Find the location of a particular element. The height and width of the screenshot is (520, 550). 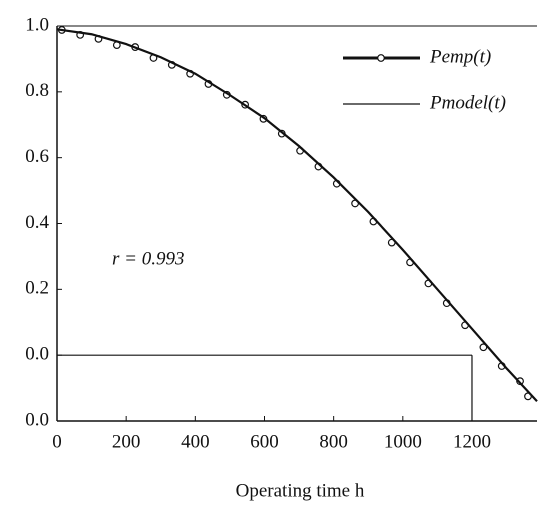

x-tick-label: 400 is located at coordinates (195, 441).